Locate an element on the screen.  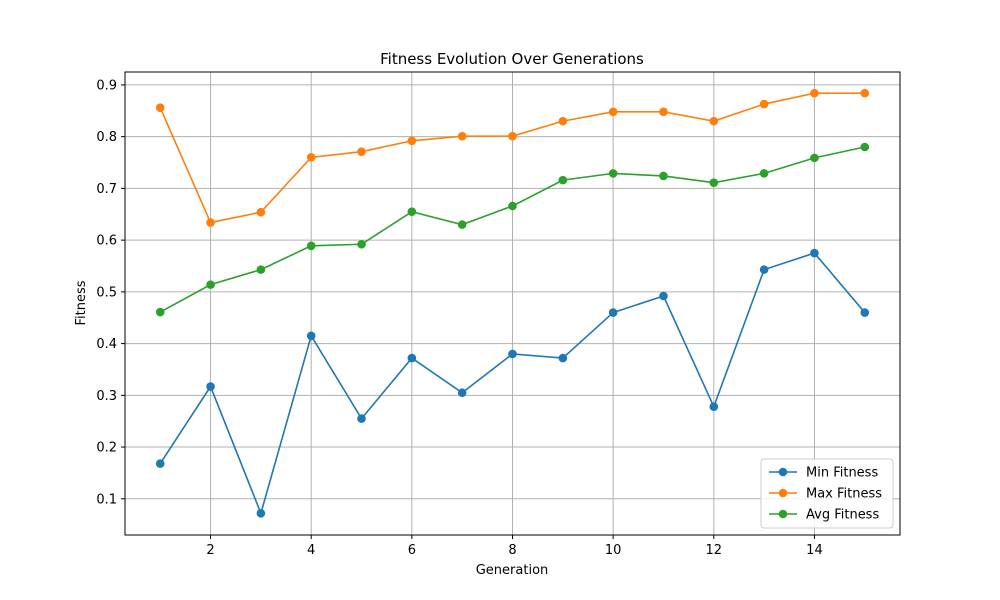
legend-max-fitness-swatch-marker is located at coordinates (783, 493).